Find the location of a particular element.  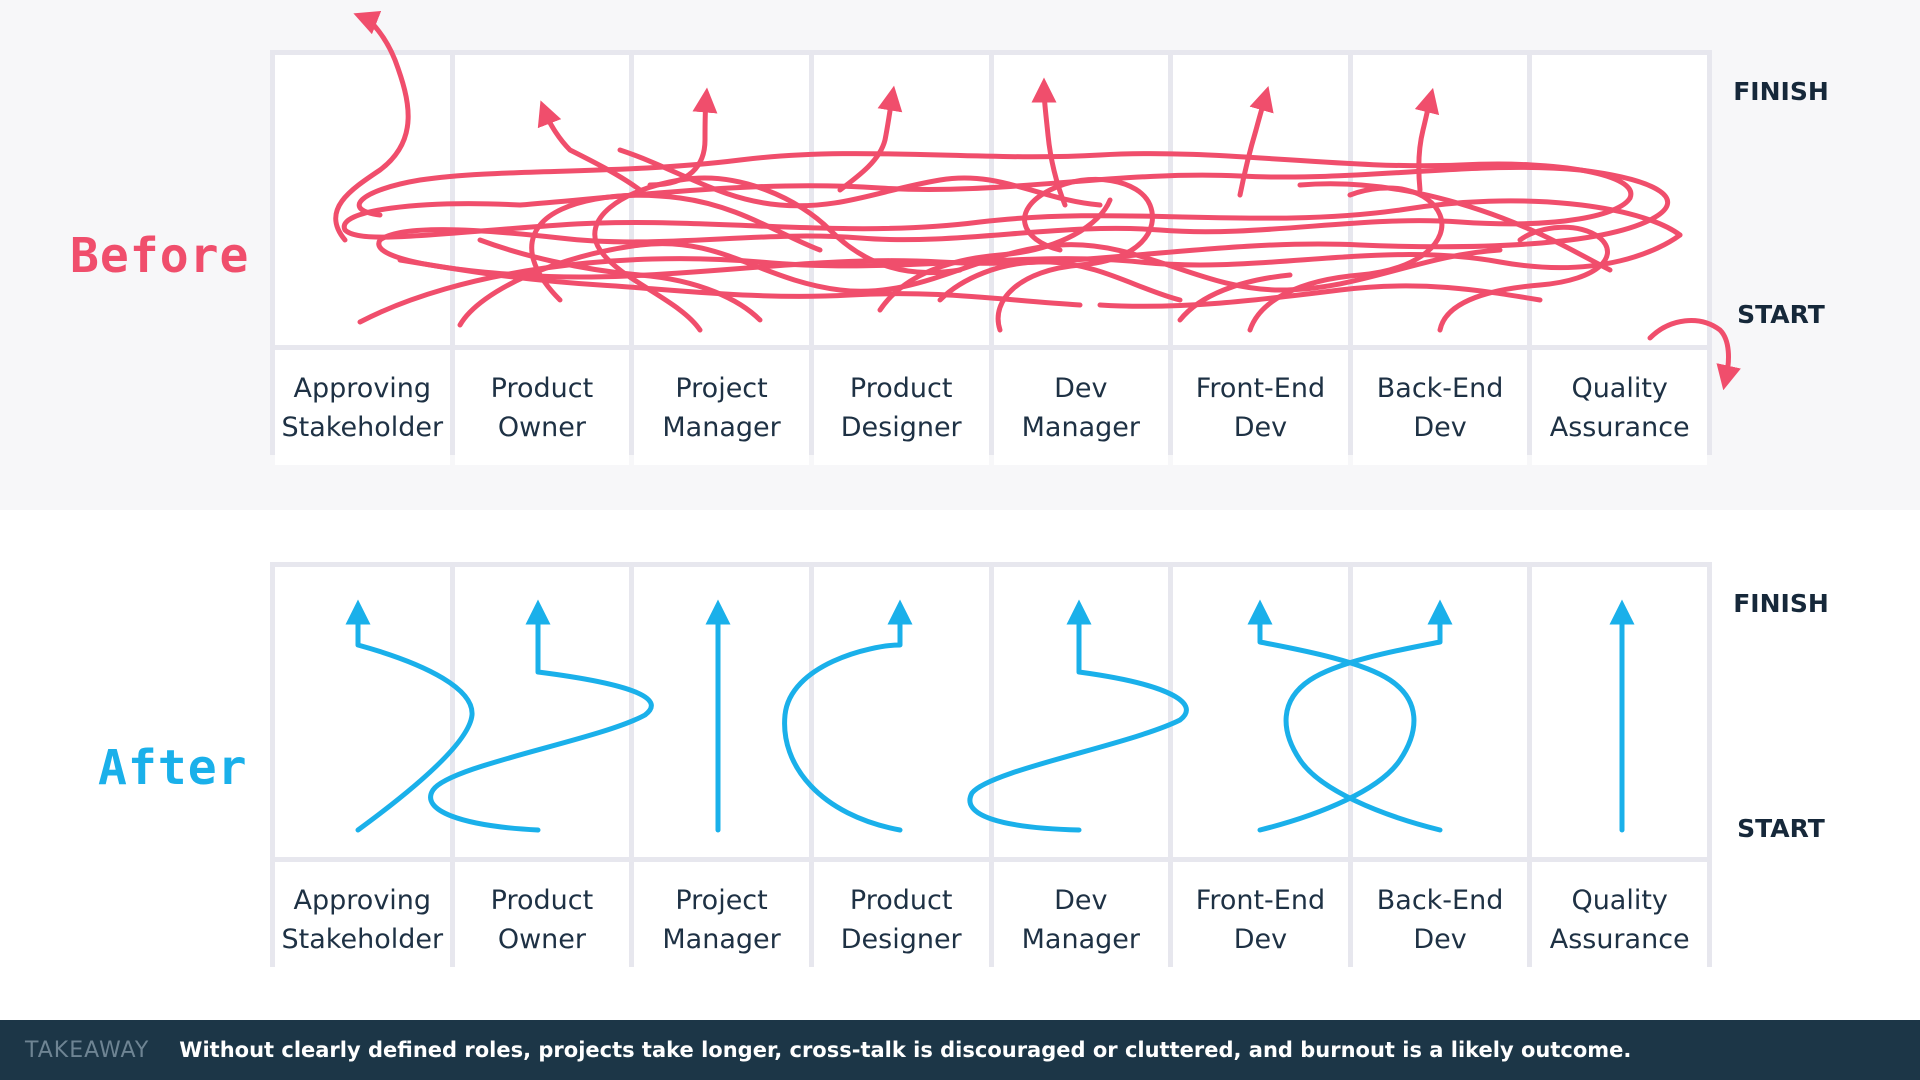

before-title: Before is located at coordinates (160, 256).